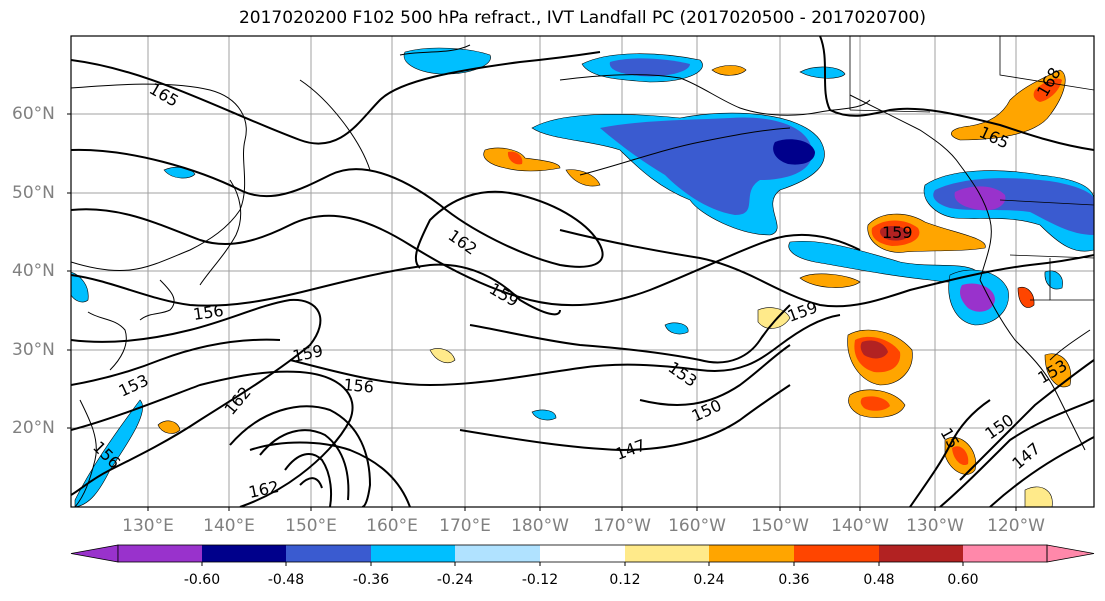 Image resolution: width=1105 pixels, height=601 pixels. Describe the element at coordinates (963, 580) in the screenshot. I see `colorbar-tick-label: 0.60` at that location.